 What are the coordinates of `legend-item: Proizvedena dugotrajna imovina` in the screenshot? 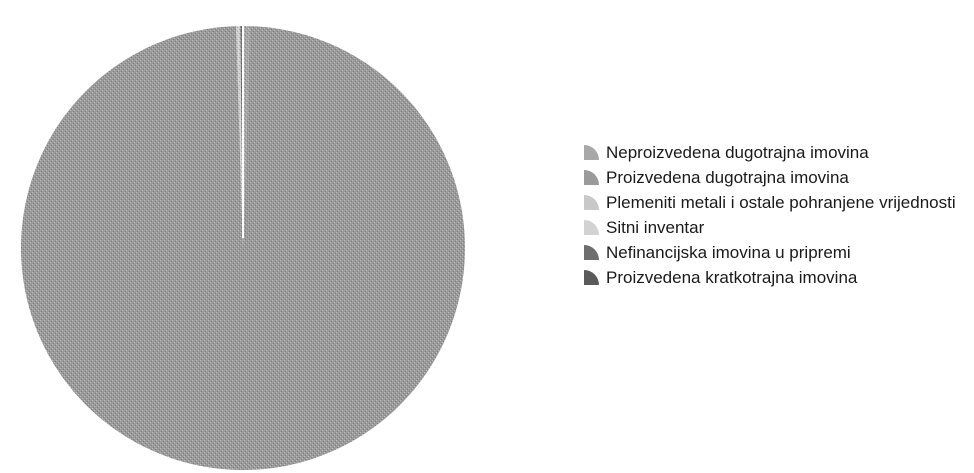 It's located at (775, 177).